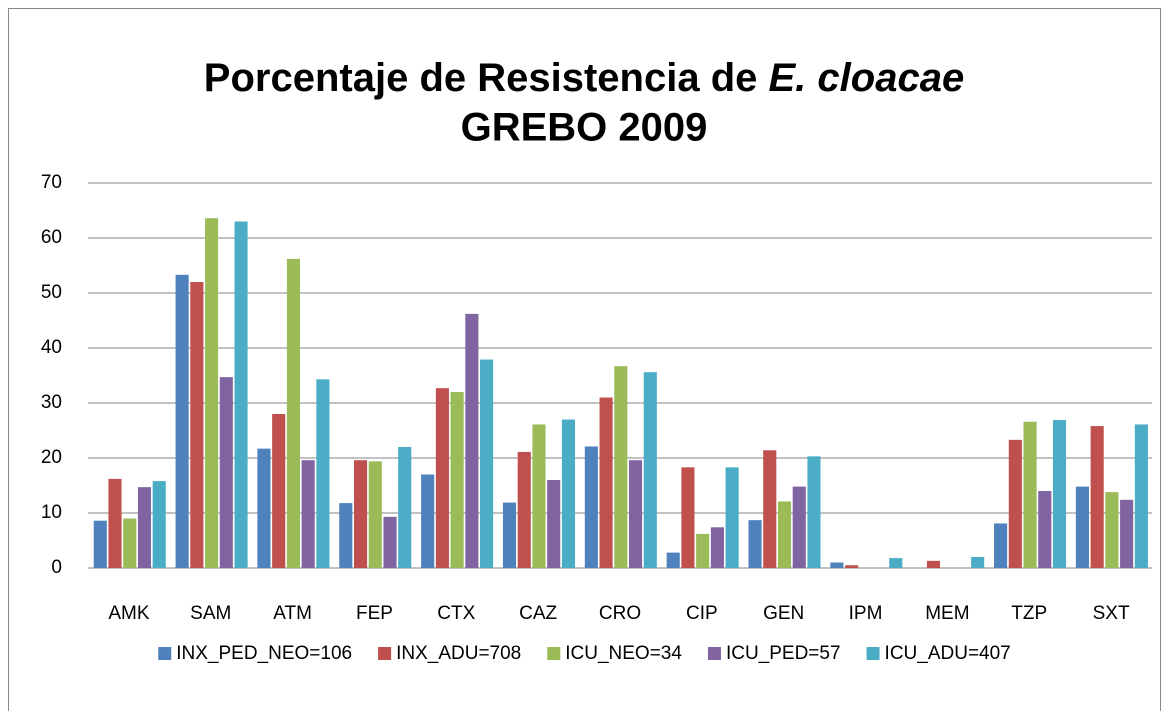 This screenshot has height=711, width=1169. Describe the element at coordinates (783, 653) in the screenshot. I see `legend-label: ICU_PED=57` at that location.